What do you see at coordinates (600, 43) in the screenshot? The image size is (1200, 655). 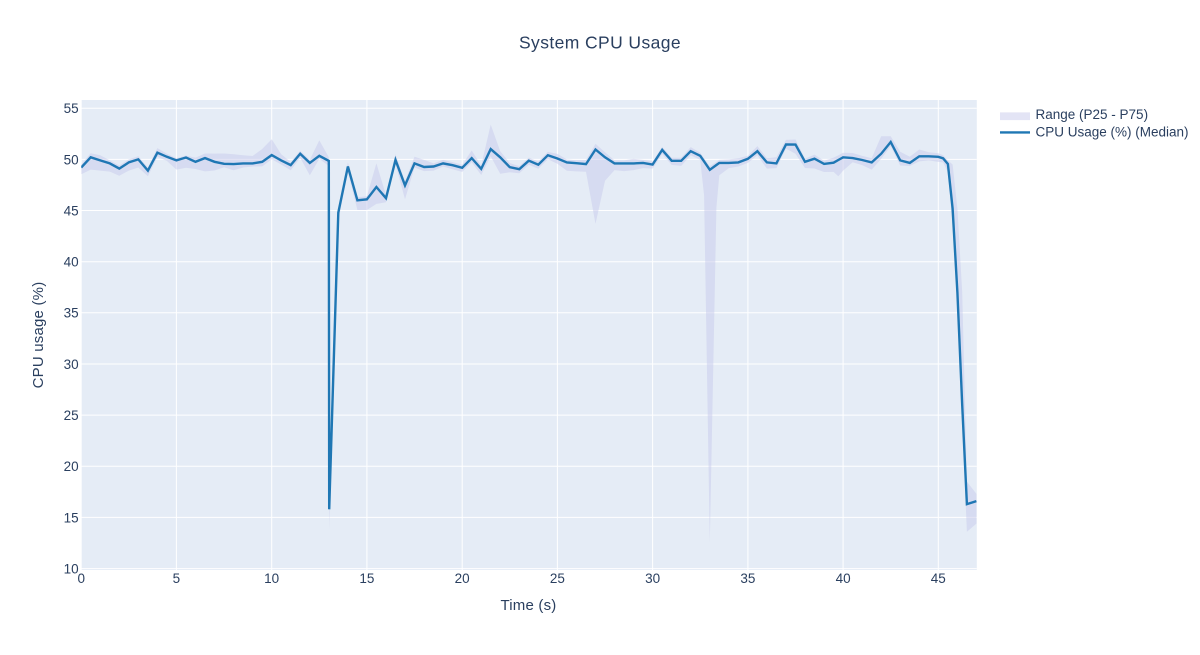 I see `svg-text: System CPU Usage` at bounding box center [600, 43].